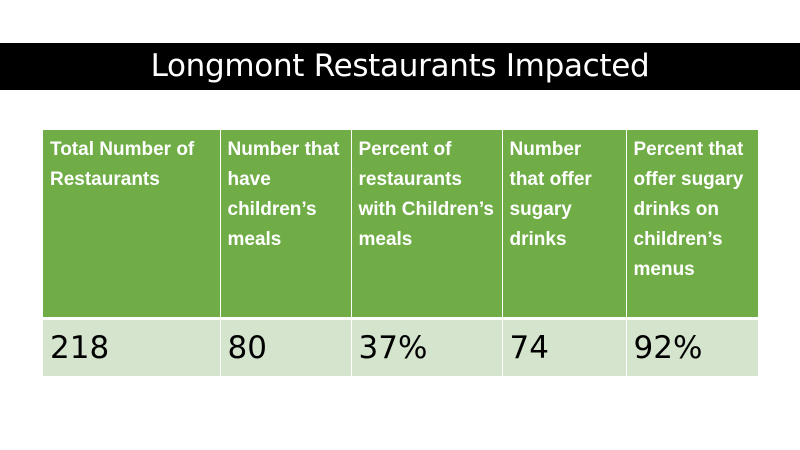 The height and width of the screenshot is (450, 800). I want to click on header-total-restaurants: Total Number of Restaurants, so click(132, 225).